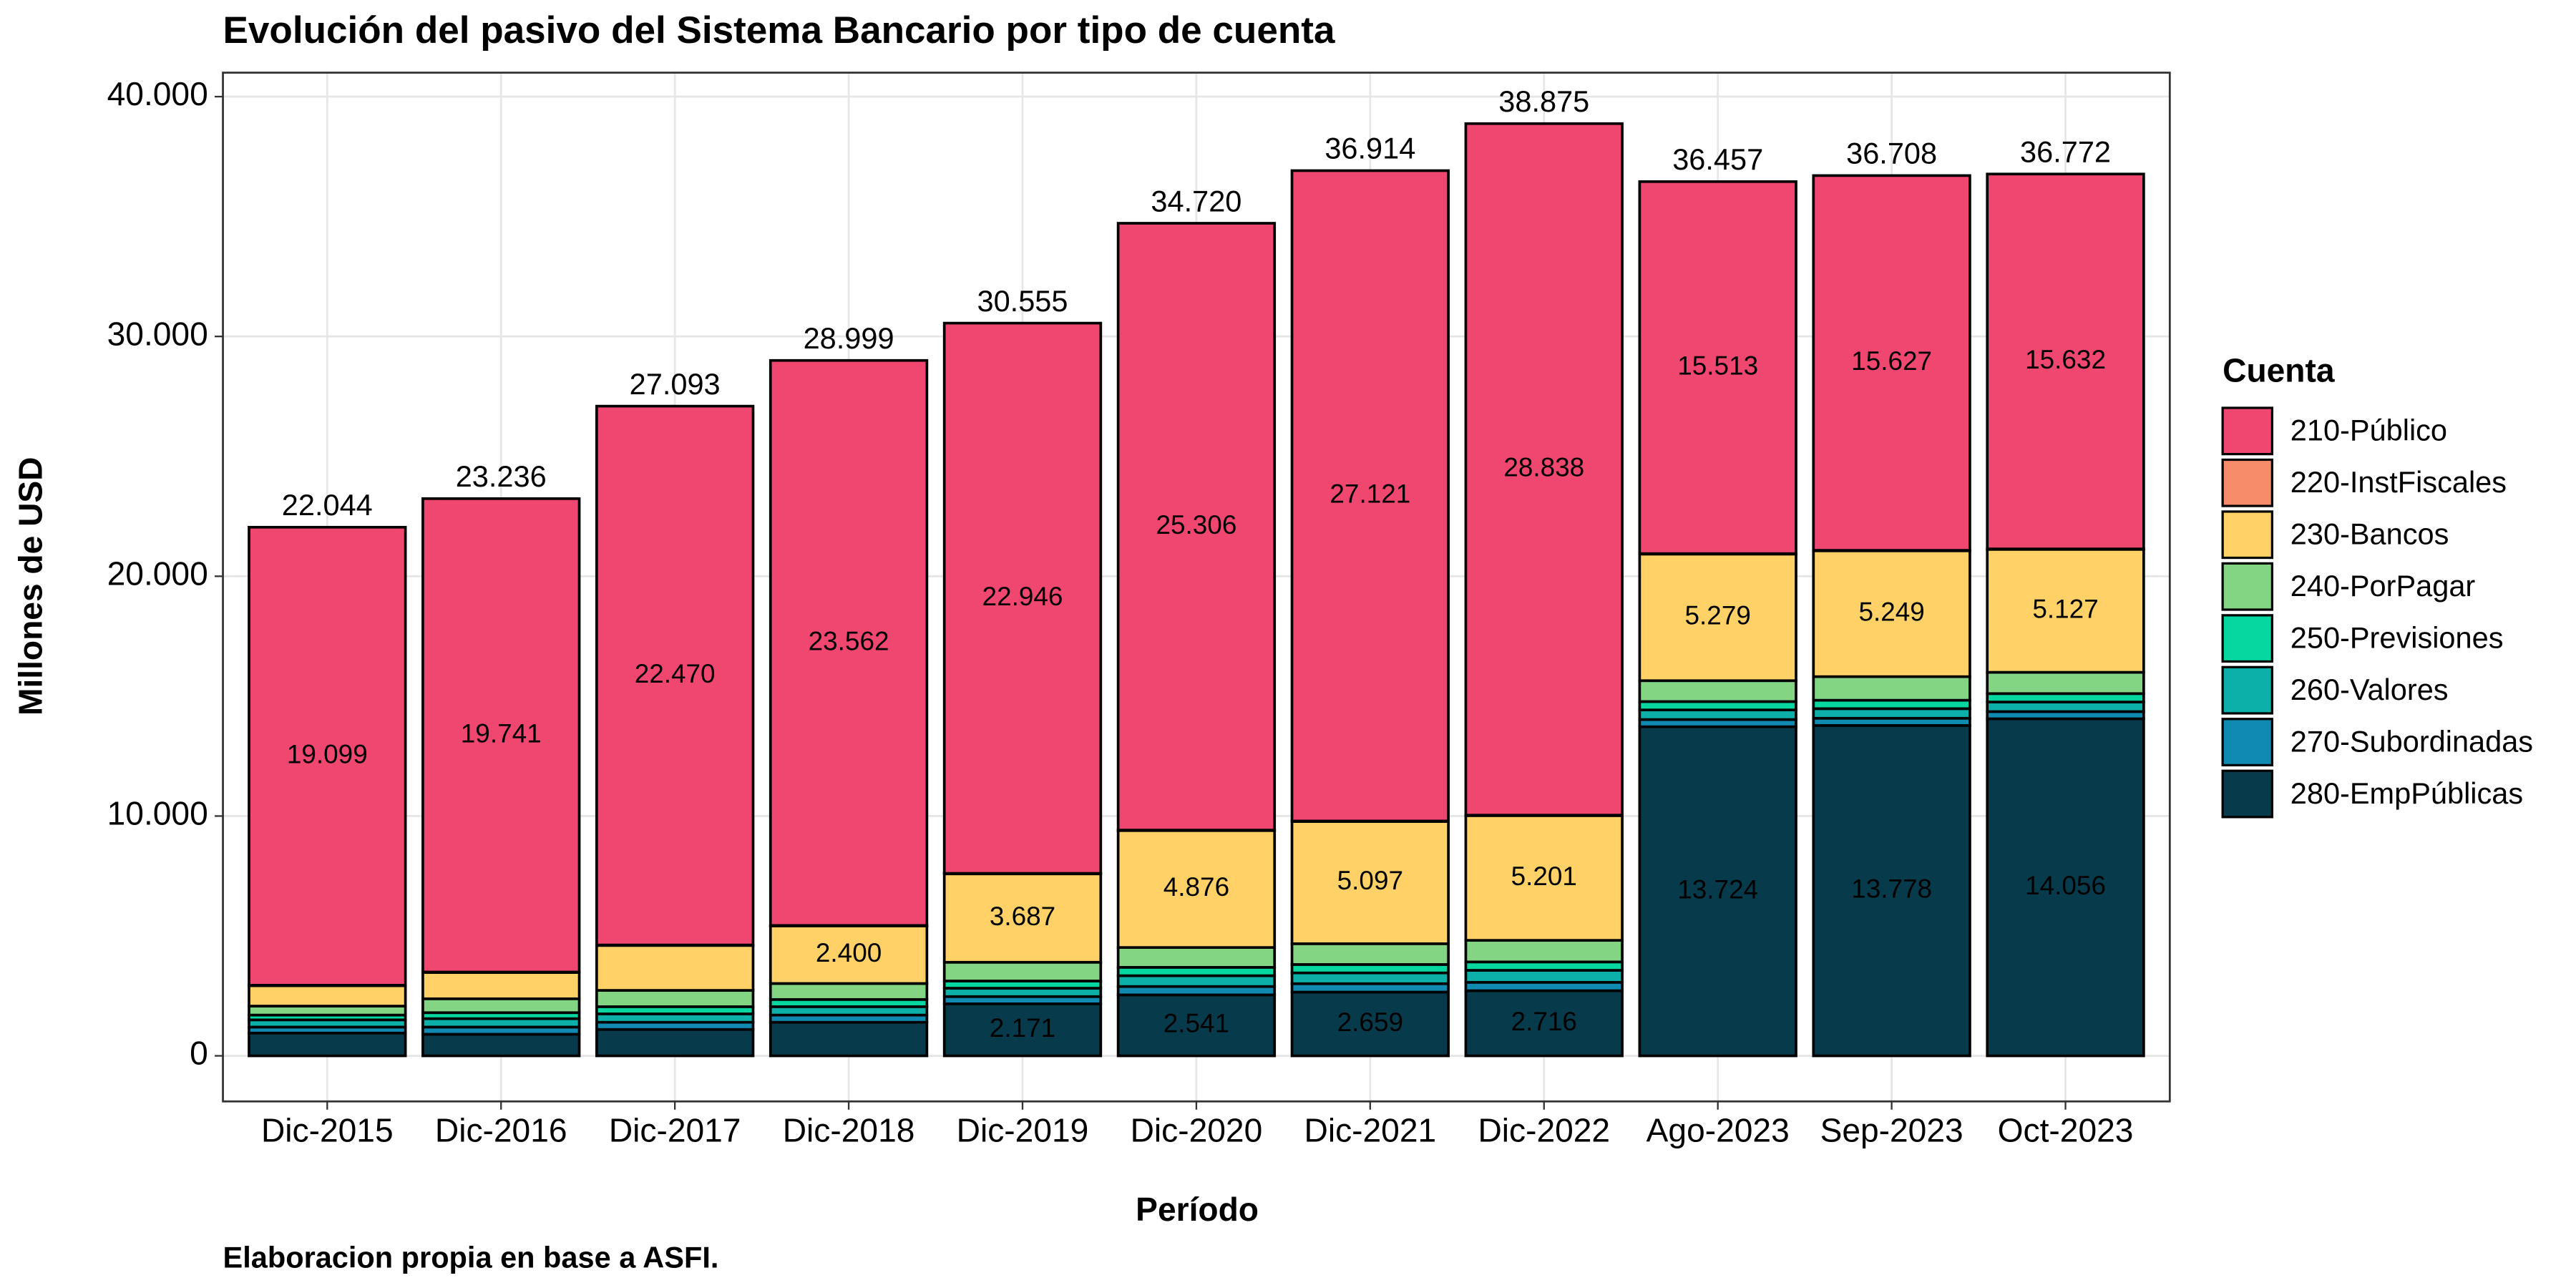 The width and height of the screenshot is (2576, 1288). What do you see at coordinates (2411, 741) in the screenshot?
I see `legend-label: 270-Subordinadas` at bounding box center [2411, 741].